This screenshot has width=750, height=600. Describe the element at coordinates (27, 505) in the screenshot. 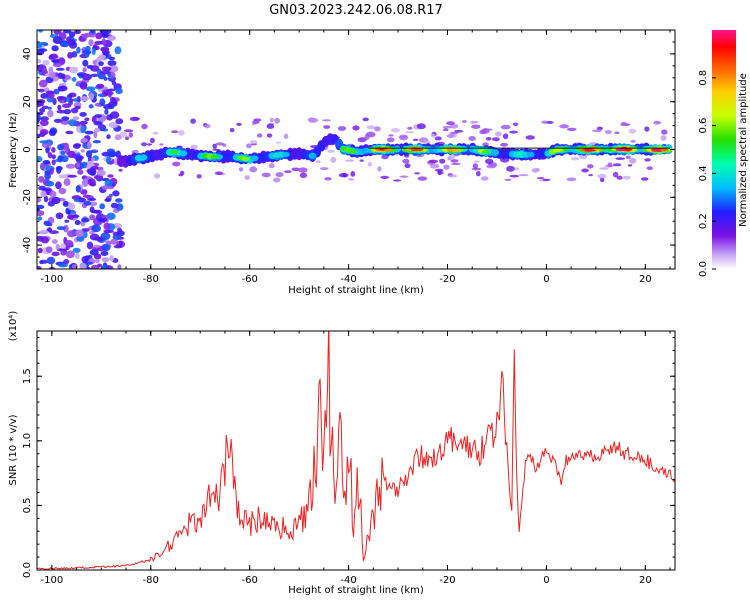

I see `y-tick-label: 0.5` at that location.